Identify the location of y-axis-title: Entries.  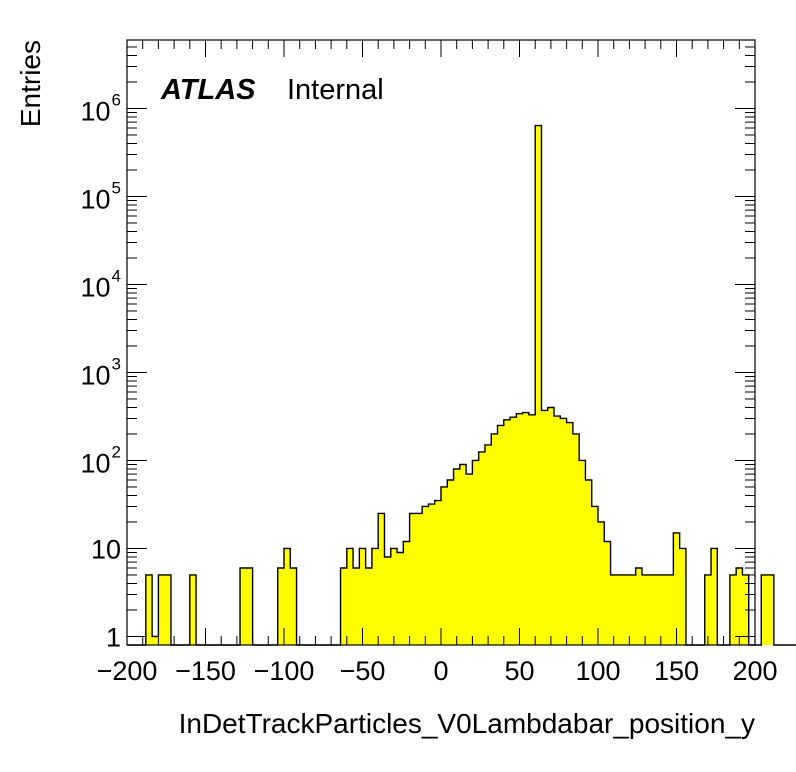
(30, 83).